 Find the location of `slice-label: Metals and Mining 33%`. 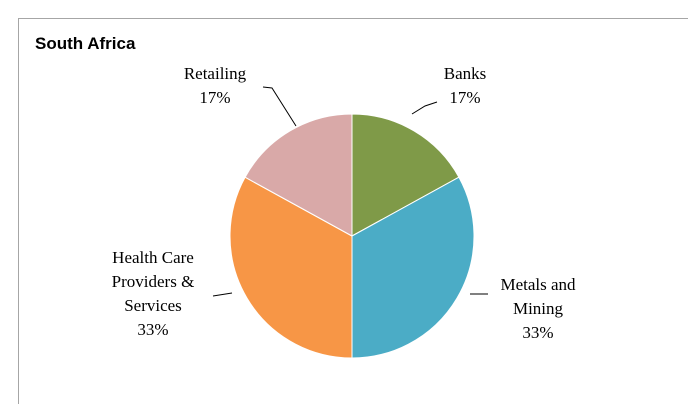

slice-label: Metals and Mining 33% is located at coordinates (538, 309).